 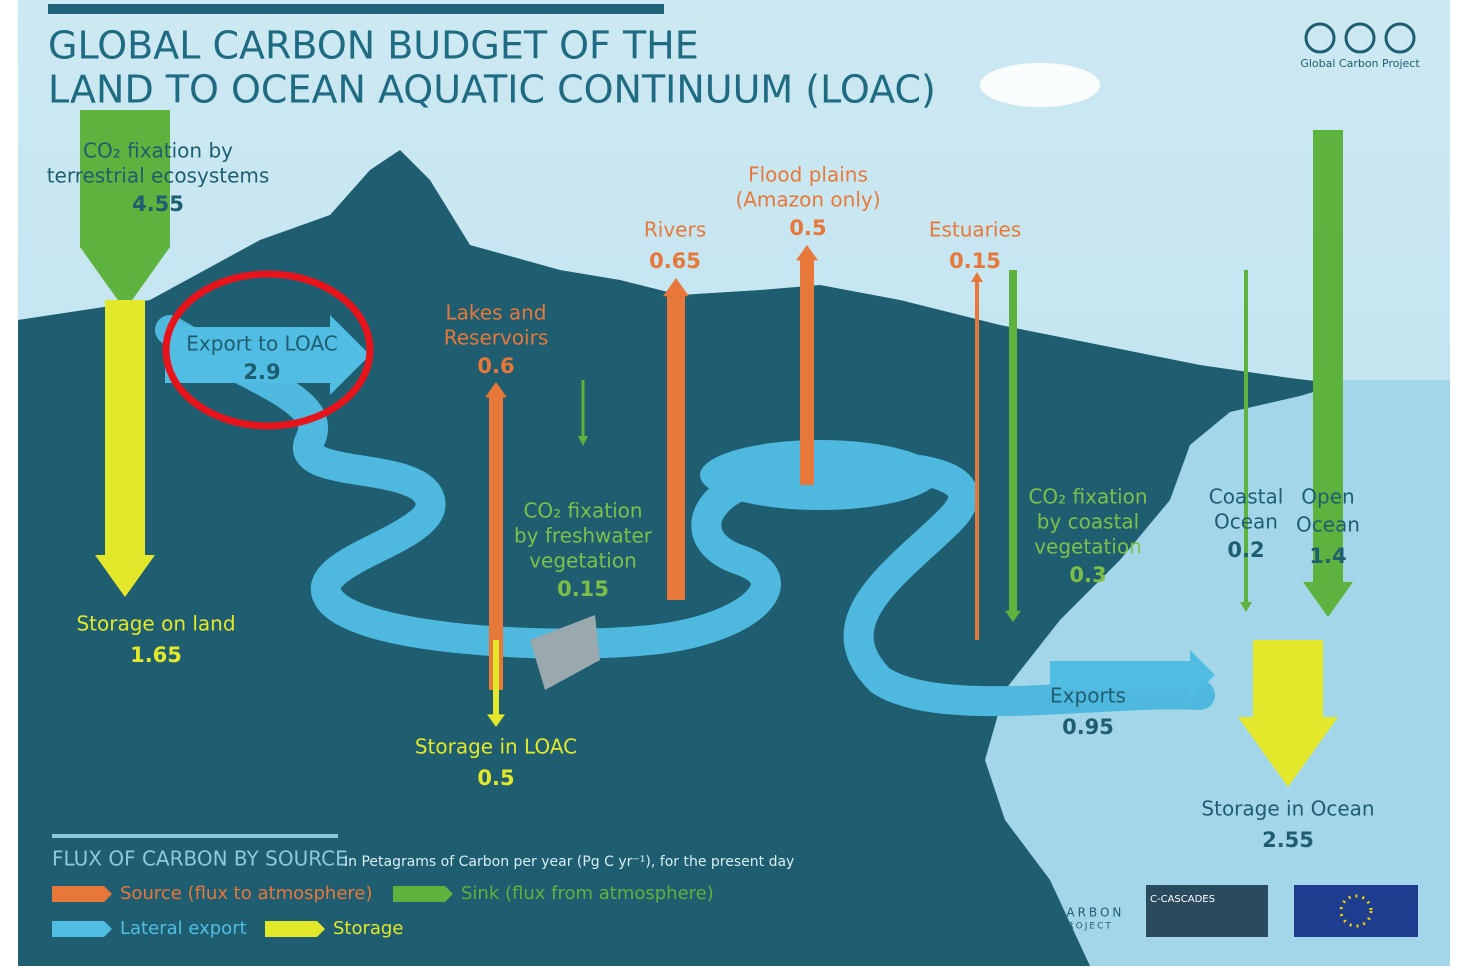 I want to click on flux-label: Storage in LOAC, so click(x=496, y=747).